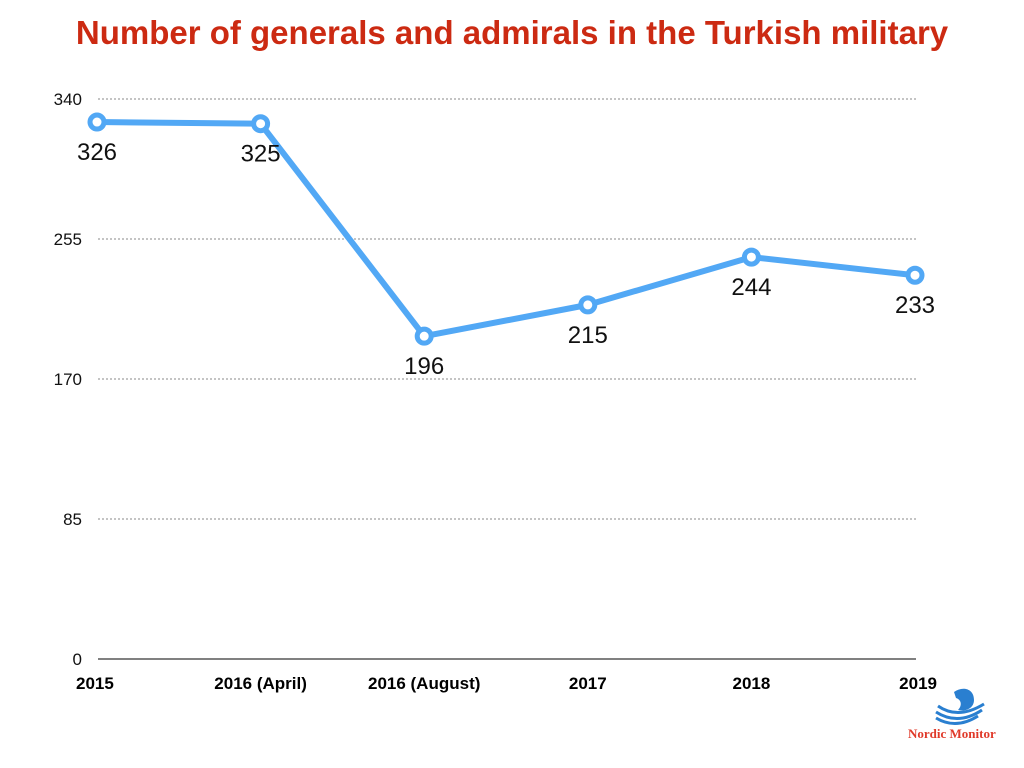 This screenshot has width=1024, height=768. I want to click on y-tick-label: 340, so click(68, 99).